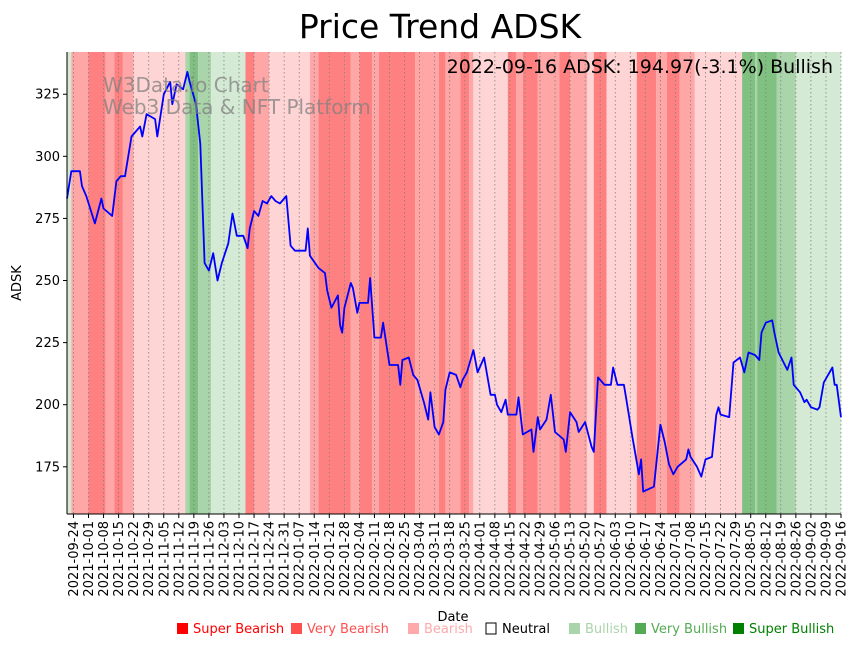  I want to click on x-tick-label: 2022-01-28, so click(345, 559).